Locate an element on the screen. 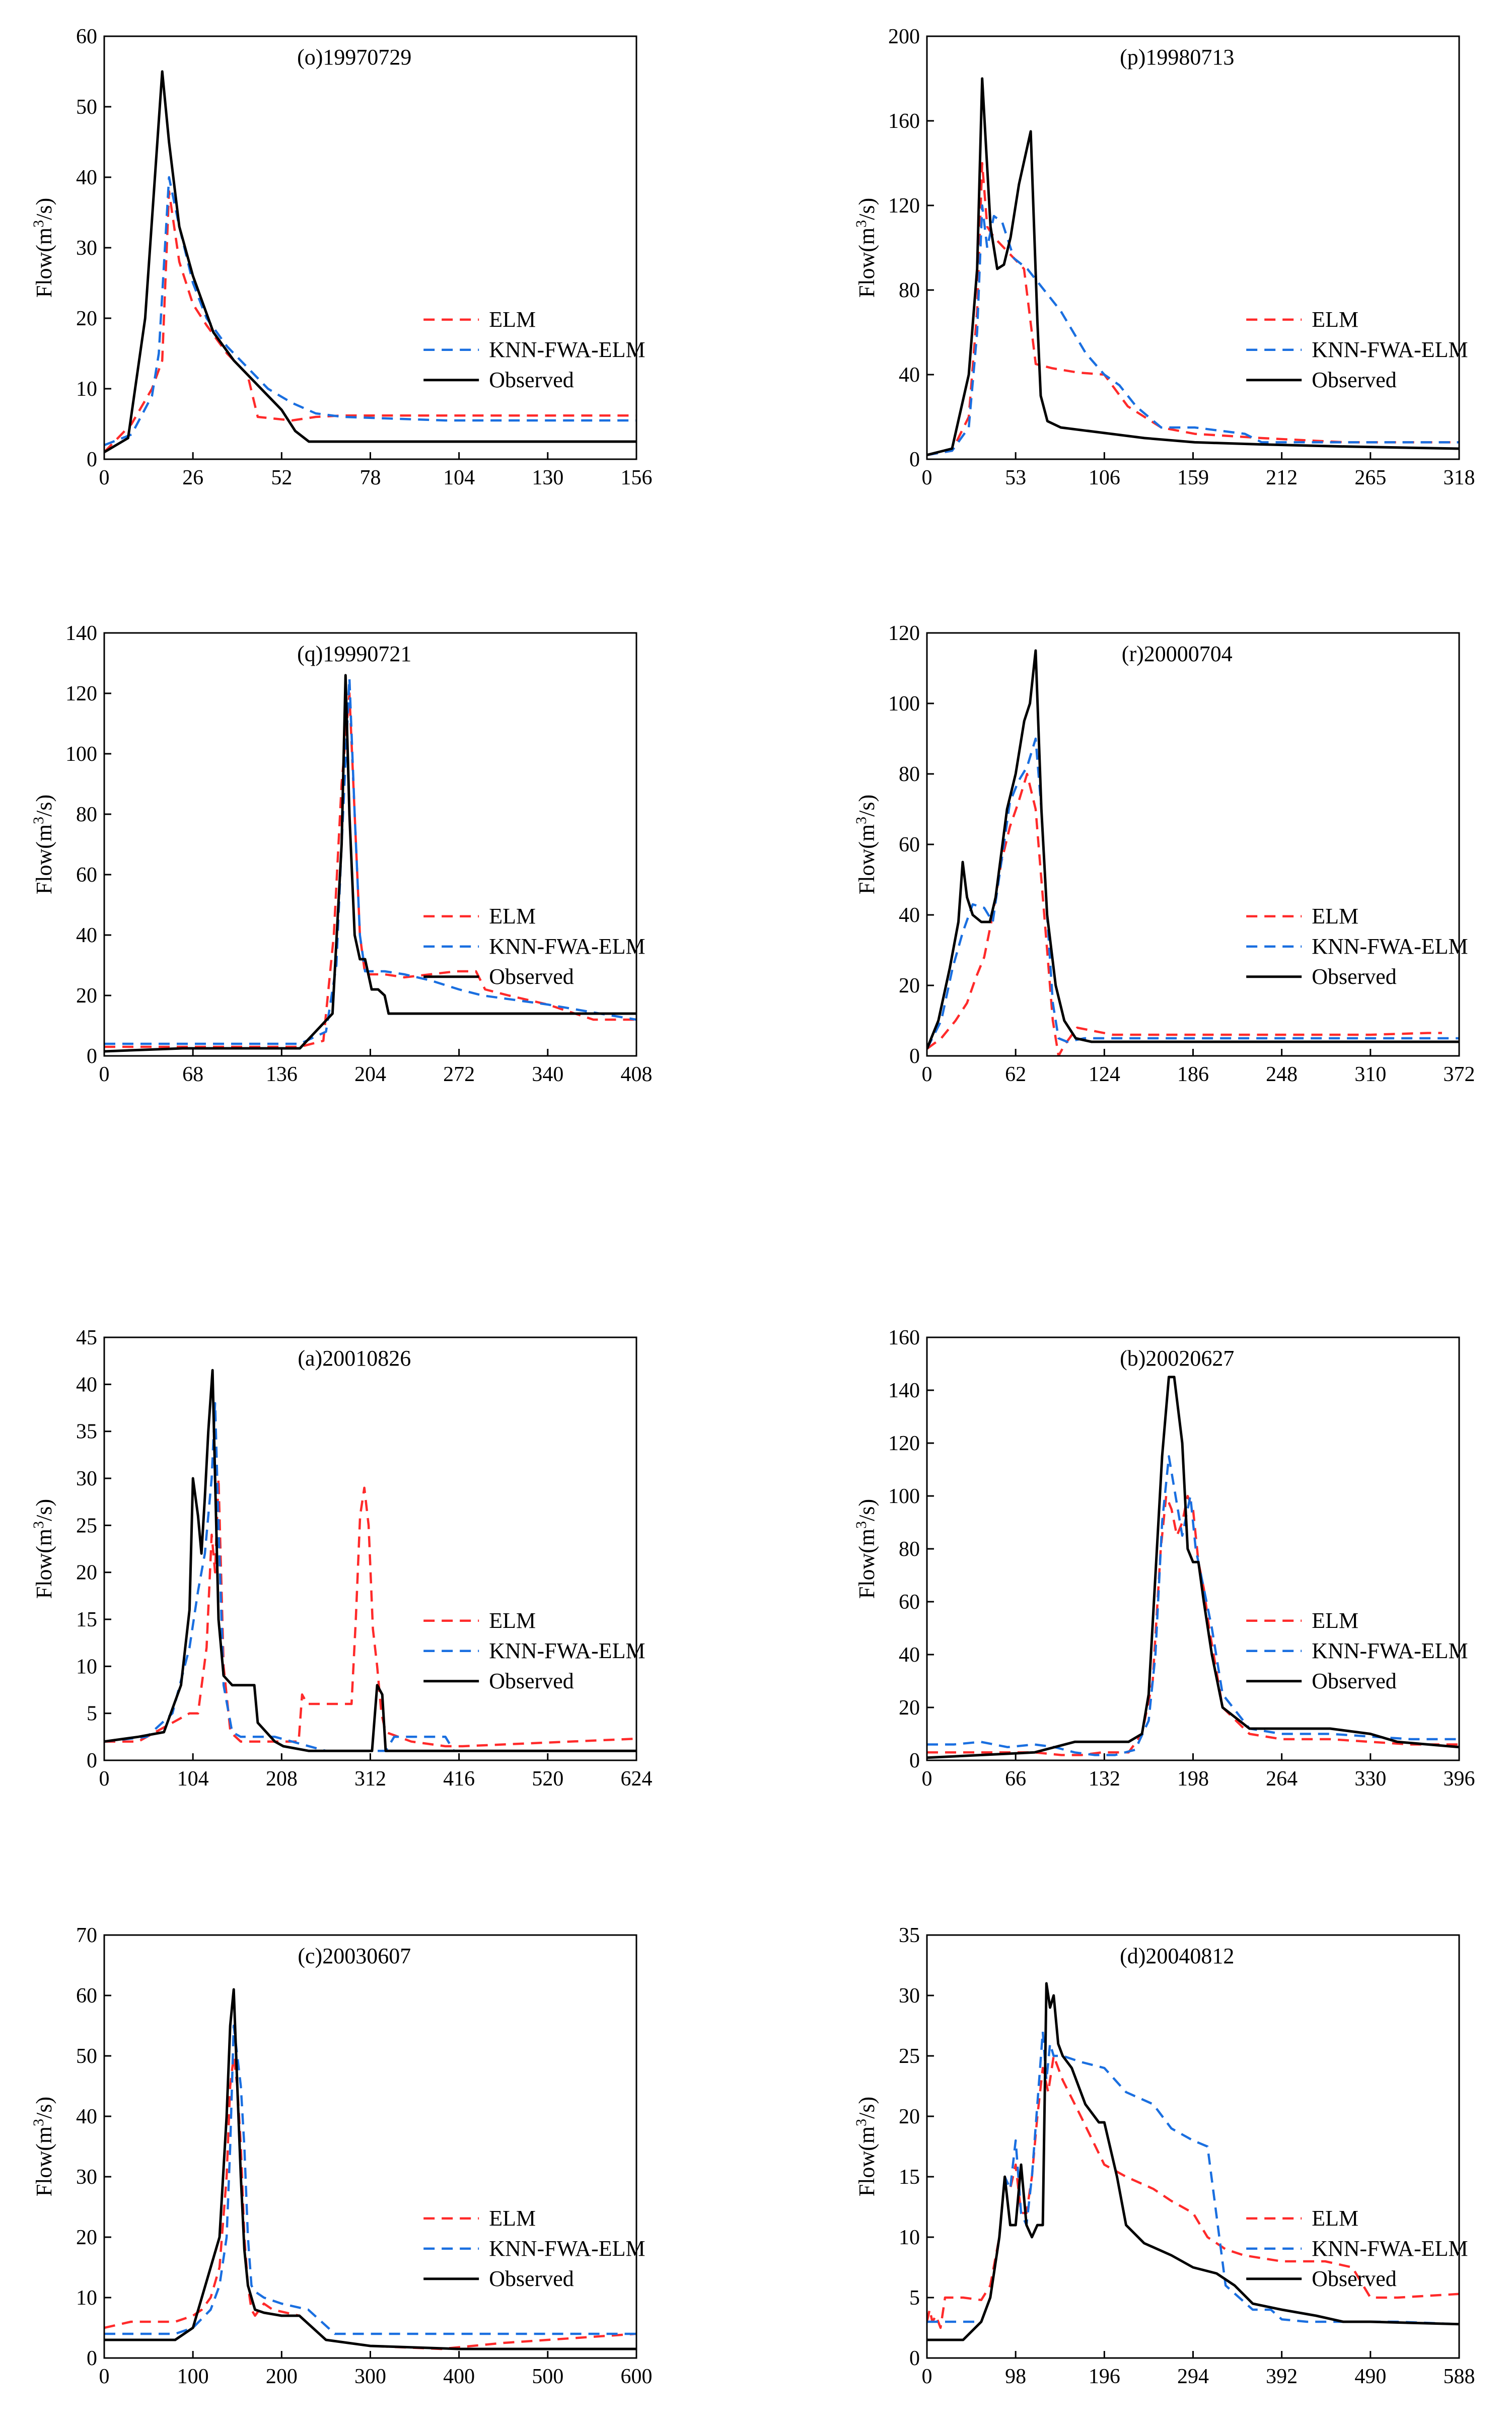 This screenshot has height=2428, width=1512. x-tick-label: 400 is located at coordinates (459, 2376).